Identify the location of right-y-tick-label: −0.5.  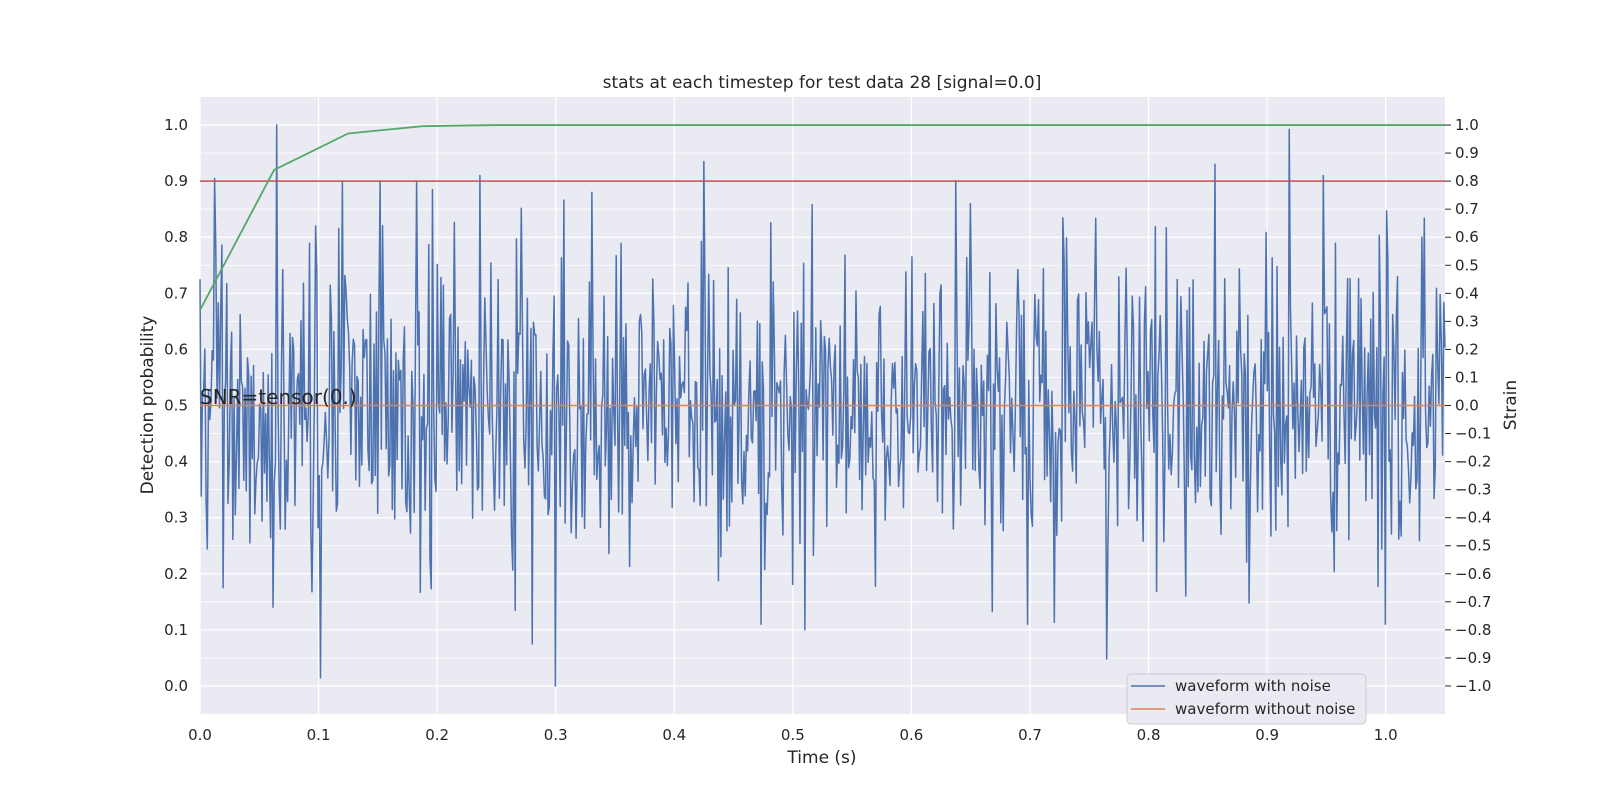
(1473, 546).